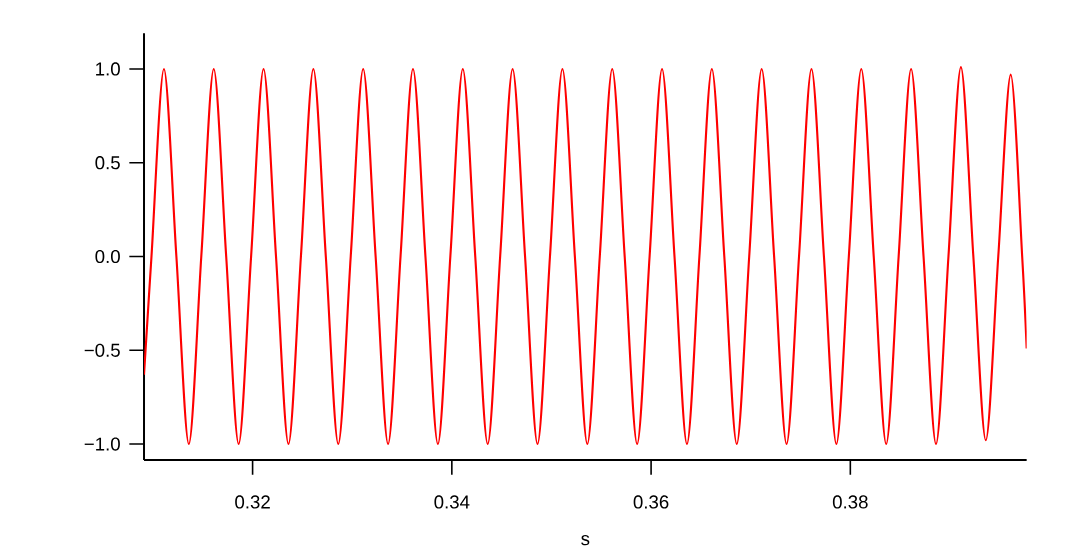 This screenshot has width=1090, height=557. I want to click on x-tick-label: 0.38, so click(850, 502).